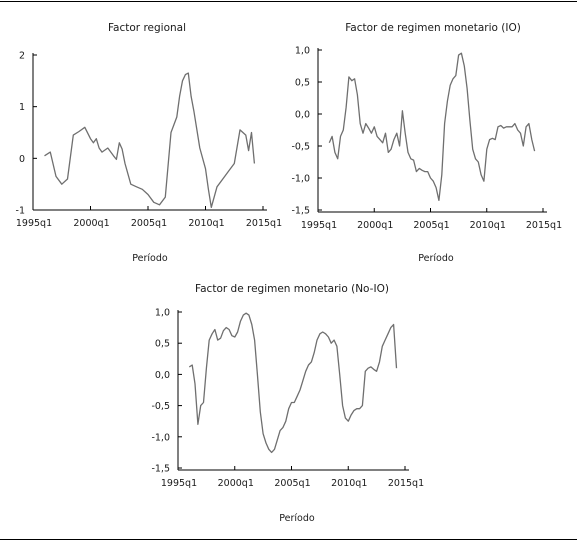  Describe the element at coordinates (433, 28) in the screenshot. I see `chart-title: Factor de regimen monetario (IO)` at that location.